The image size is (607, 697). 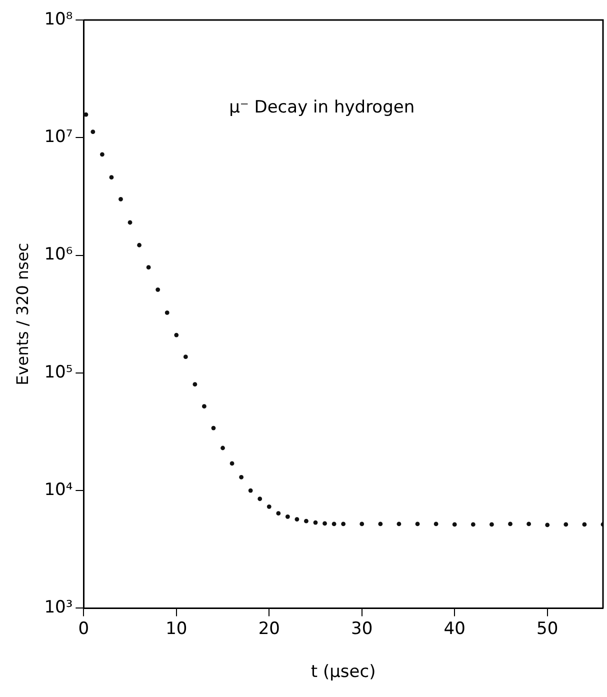 What do you see at coordinates (362, 628) in the screenshot?
I see `x-tick-label: 30` at bounding box center [362, 628].